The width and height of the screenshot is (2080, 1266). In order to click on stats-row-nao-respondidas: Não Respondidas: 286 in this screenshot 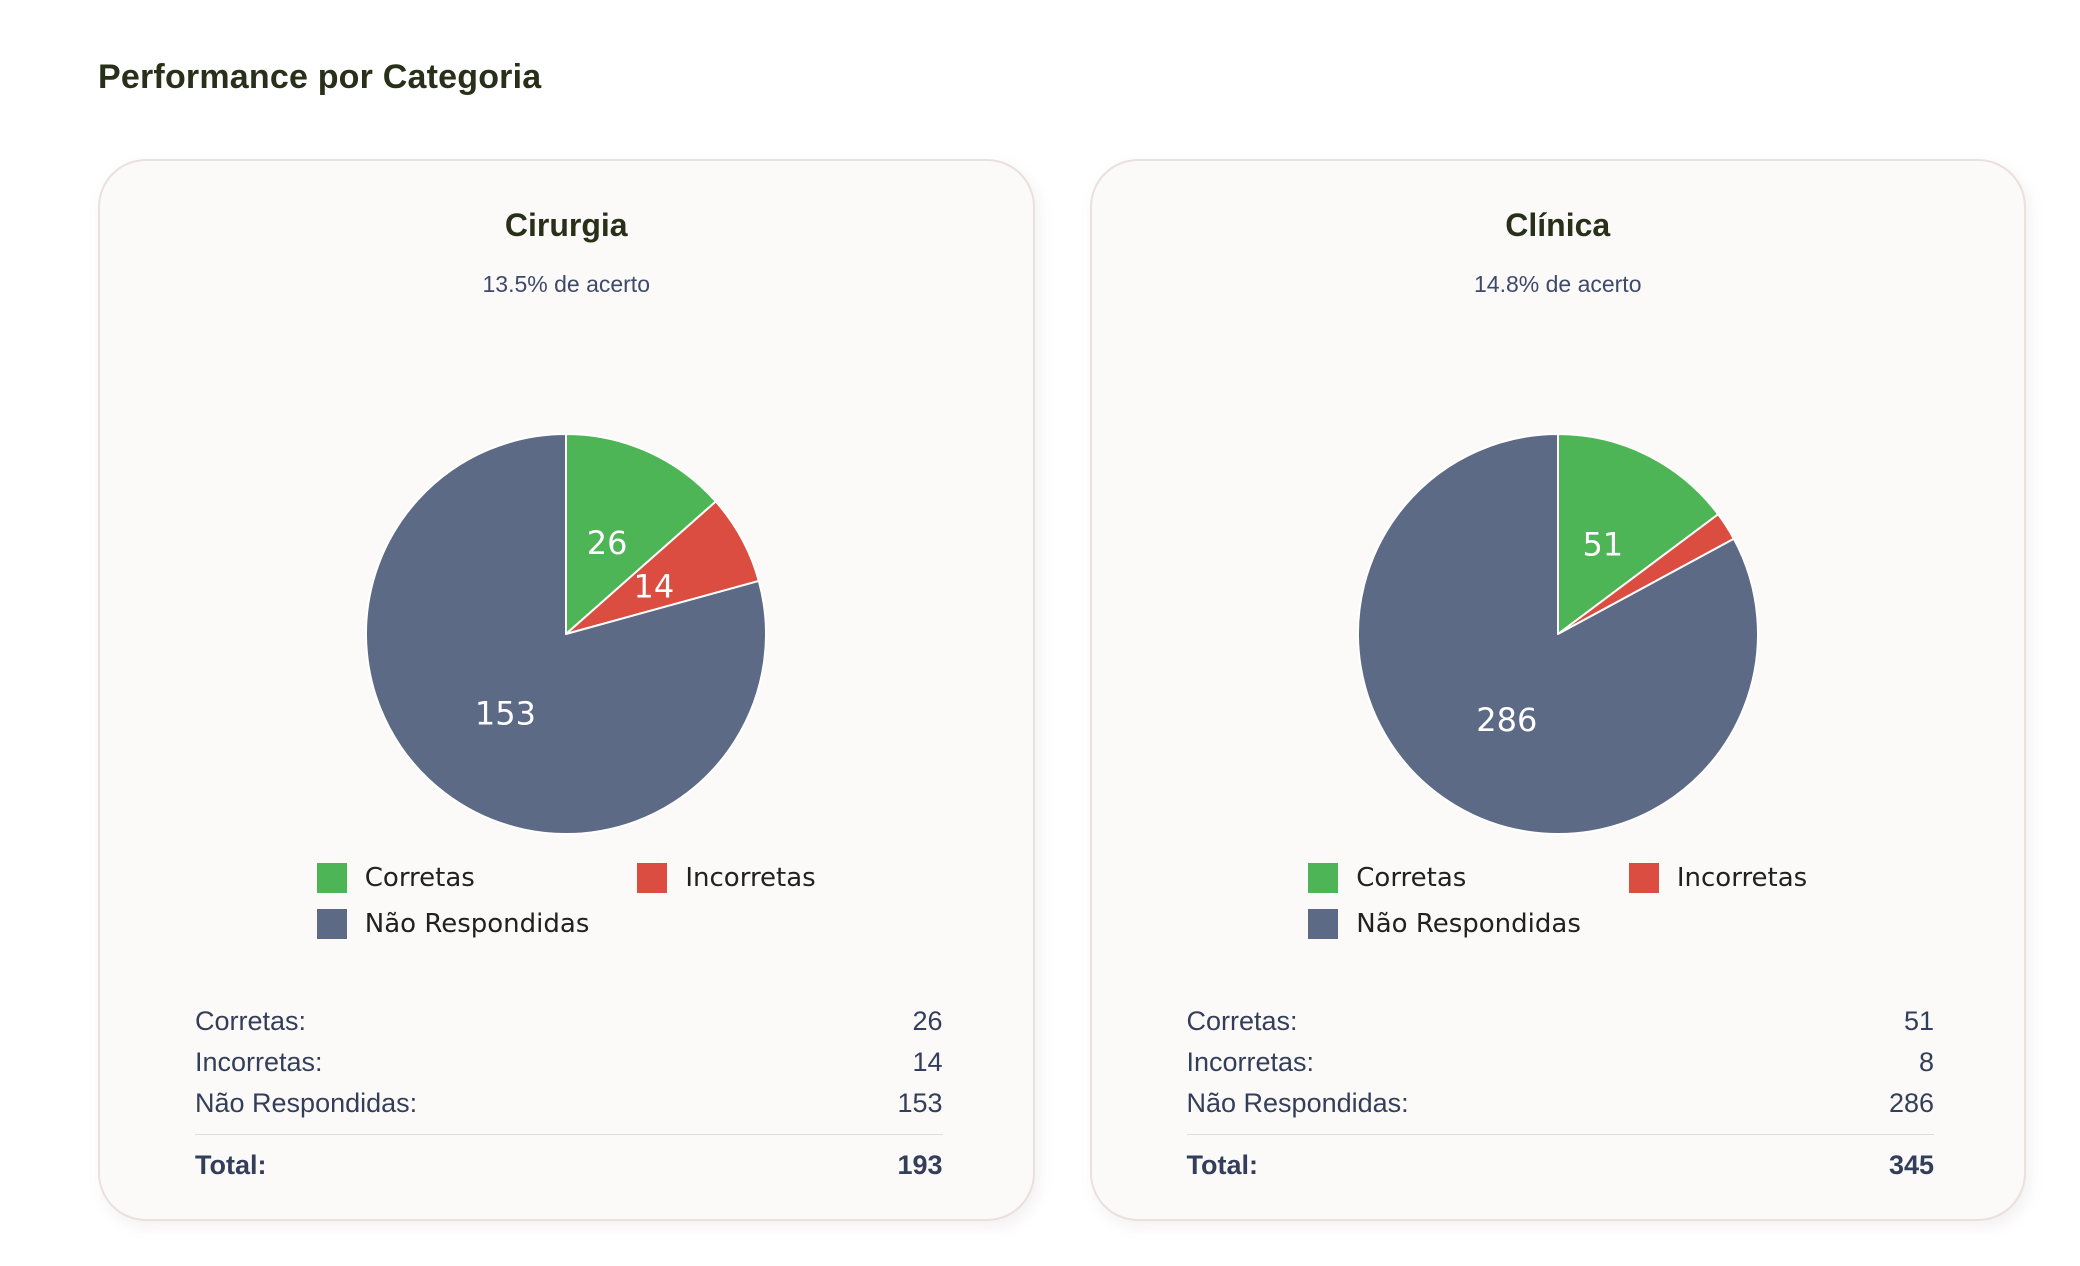, I will do `click(1561, 1103)`.